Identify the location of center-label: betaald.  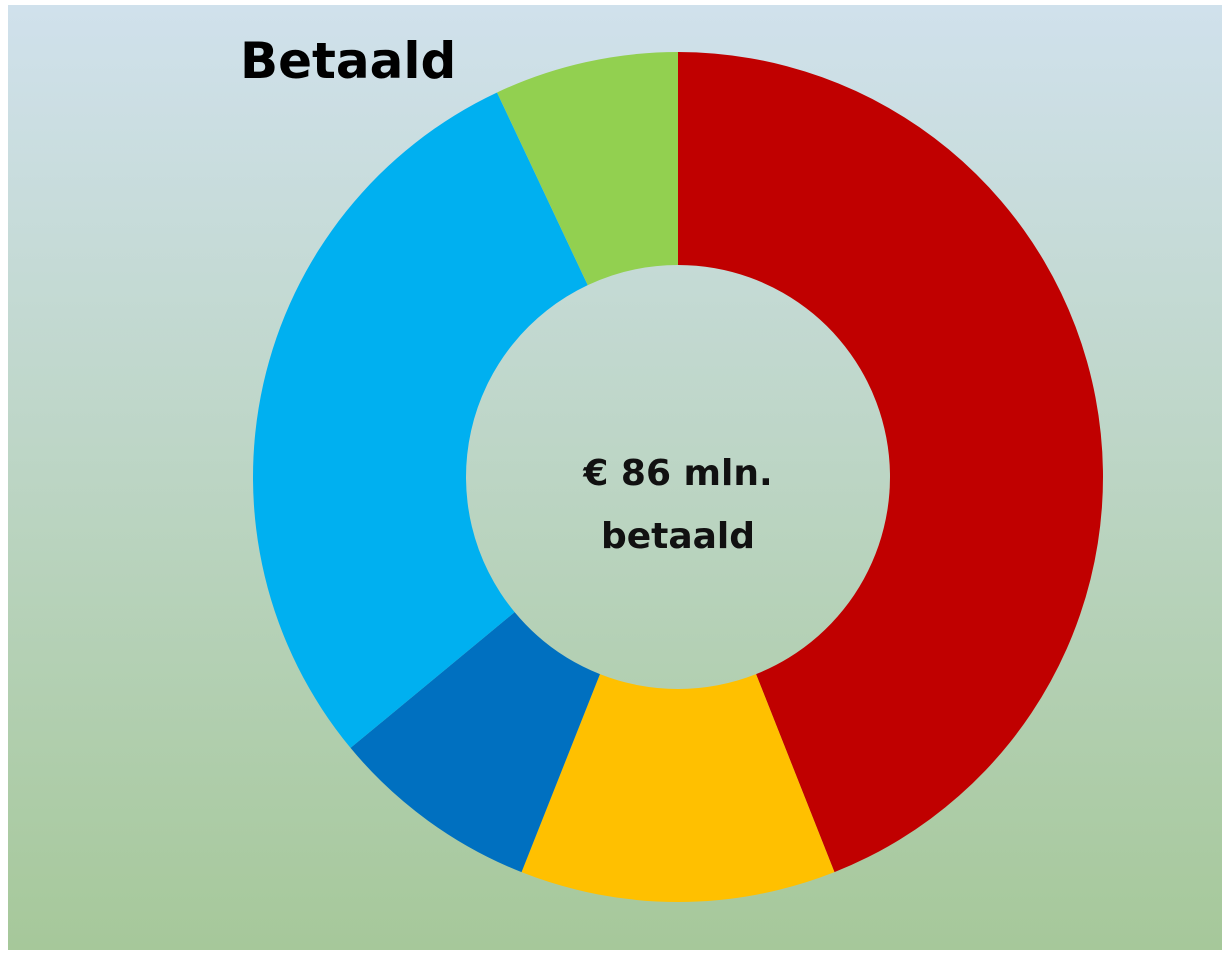
(678, 536).